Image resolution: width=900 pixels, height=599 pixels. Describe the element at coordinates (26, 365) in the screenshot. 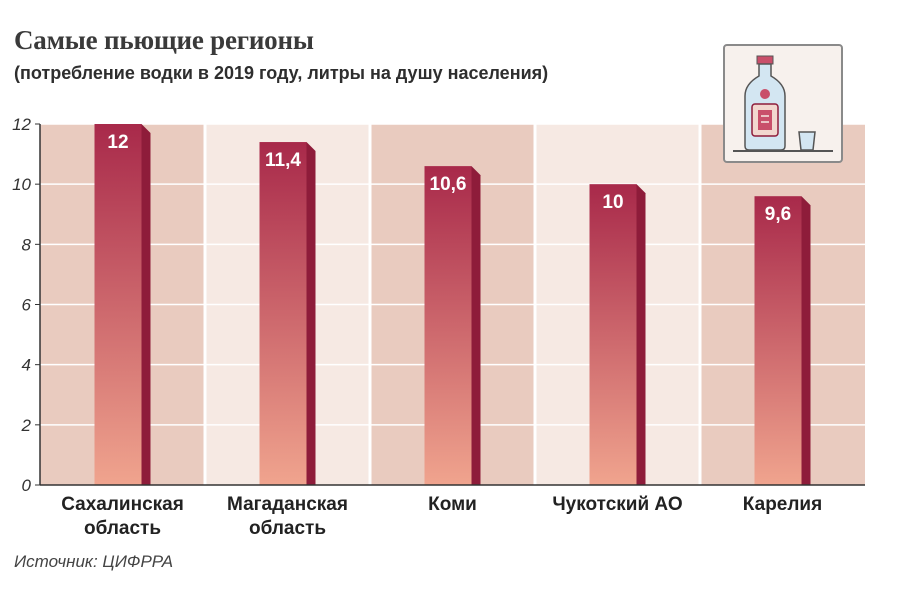

I see `y-tick-label: 4` at that location.